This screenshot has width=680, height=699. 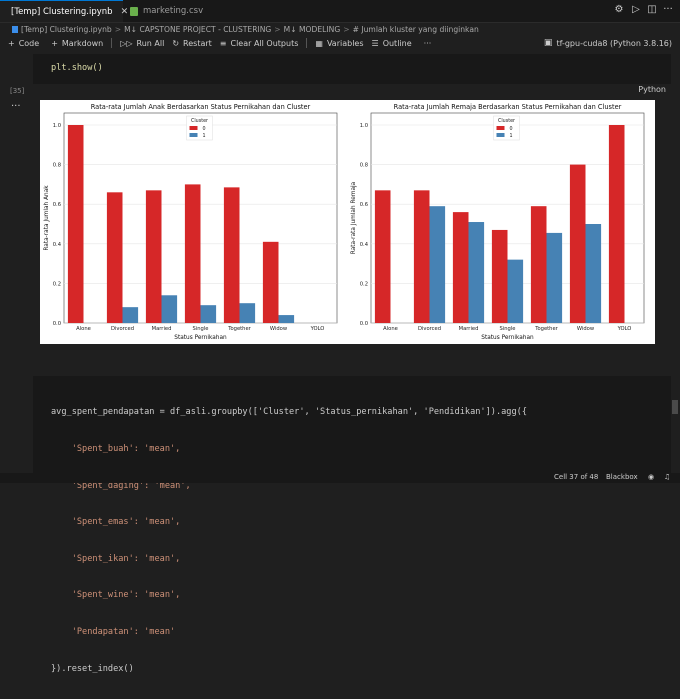 I want to click on variables-label: Variables, so click(x=345, y=43).